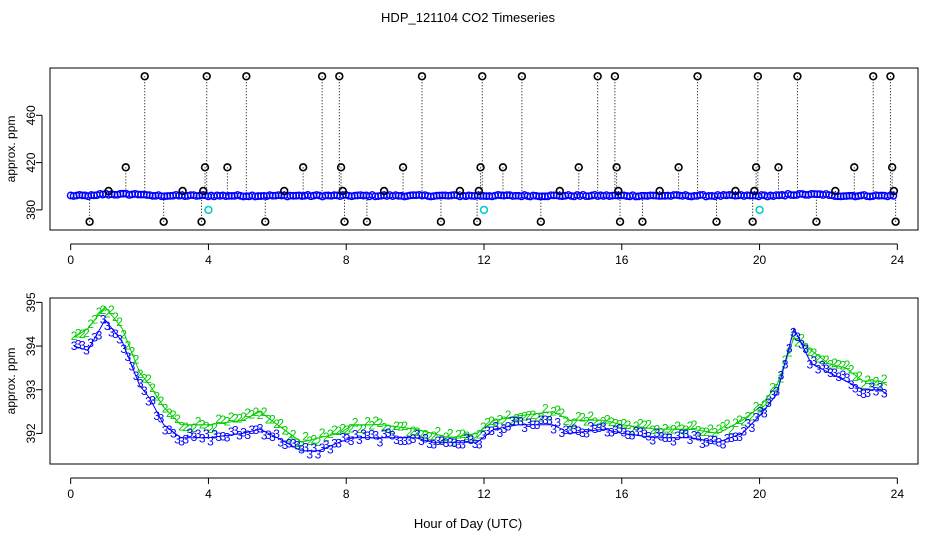 The height and width of the screenshot is (540, 936). I want to click on bottom-y-tick-label: 394, so click(31, 346).